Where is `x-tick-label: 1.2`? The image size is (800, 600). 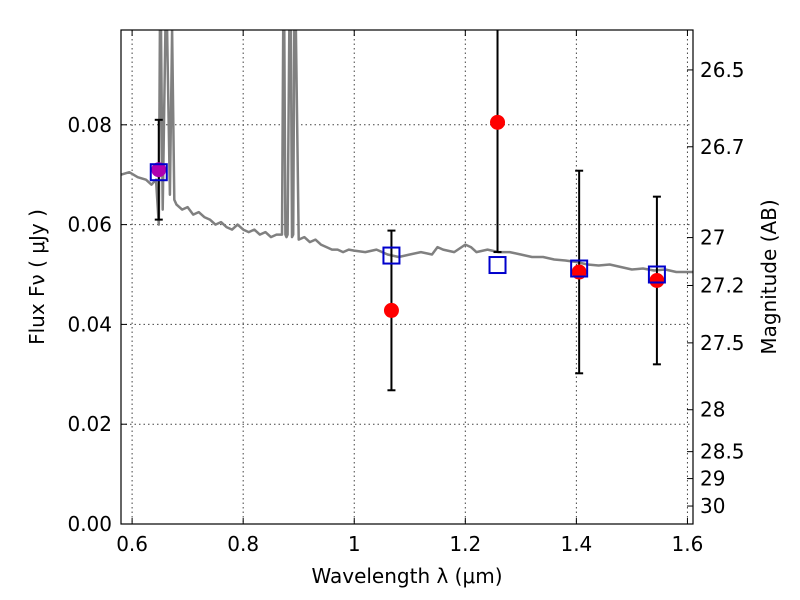 x-tick-label: 1.2 is located at coordinates (465, 544).